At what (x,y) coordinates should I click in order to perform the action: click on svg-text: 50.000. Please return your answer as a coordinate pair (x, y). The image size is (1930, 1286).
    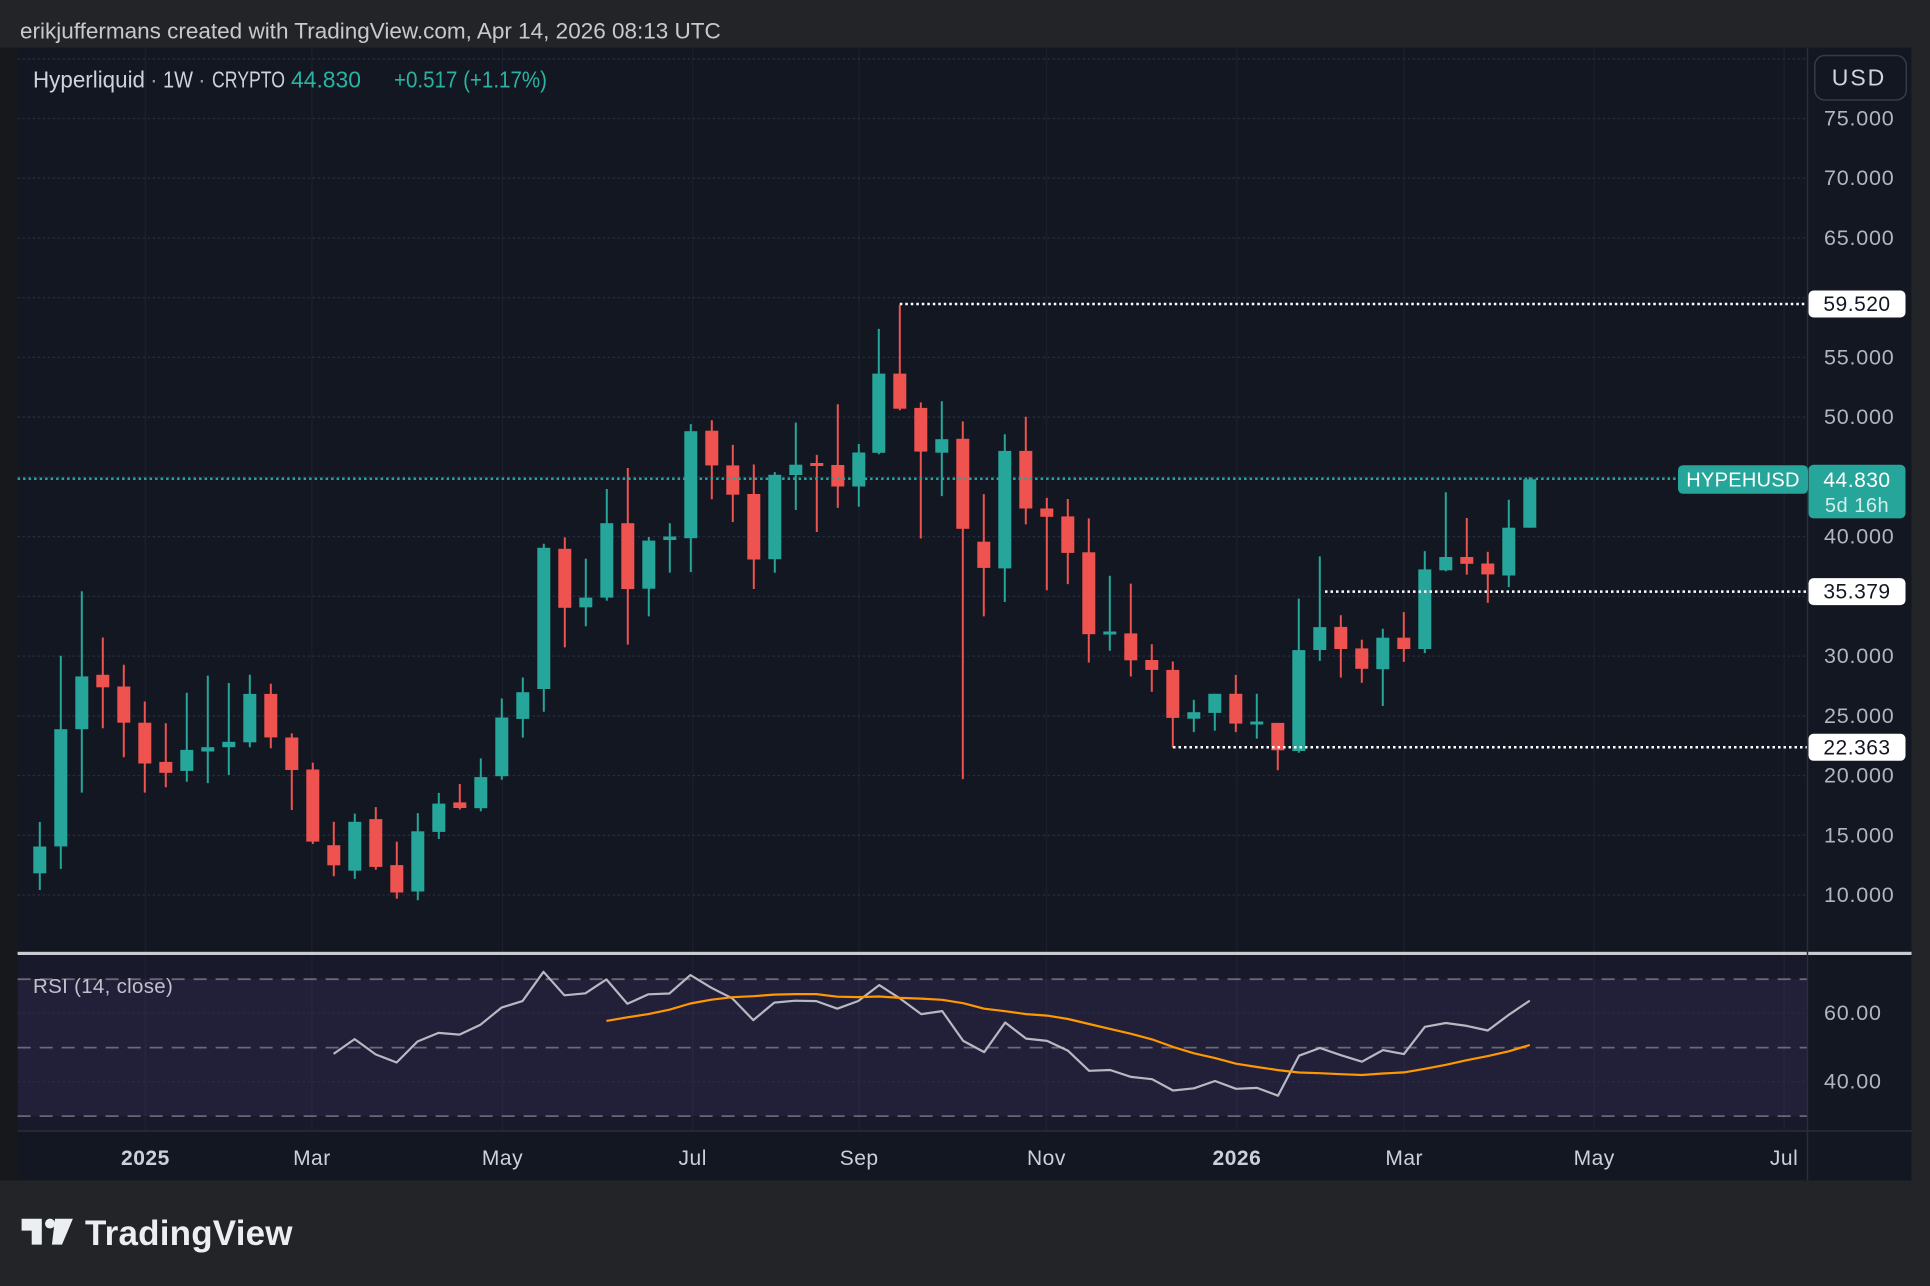
    Looking at the image, I should click on (1859, 417).